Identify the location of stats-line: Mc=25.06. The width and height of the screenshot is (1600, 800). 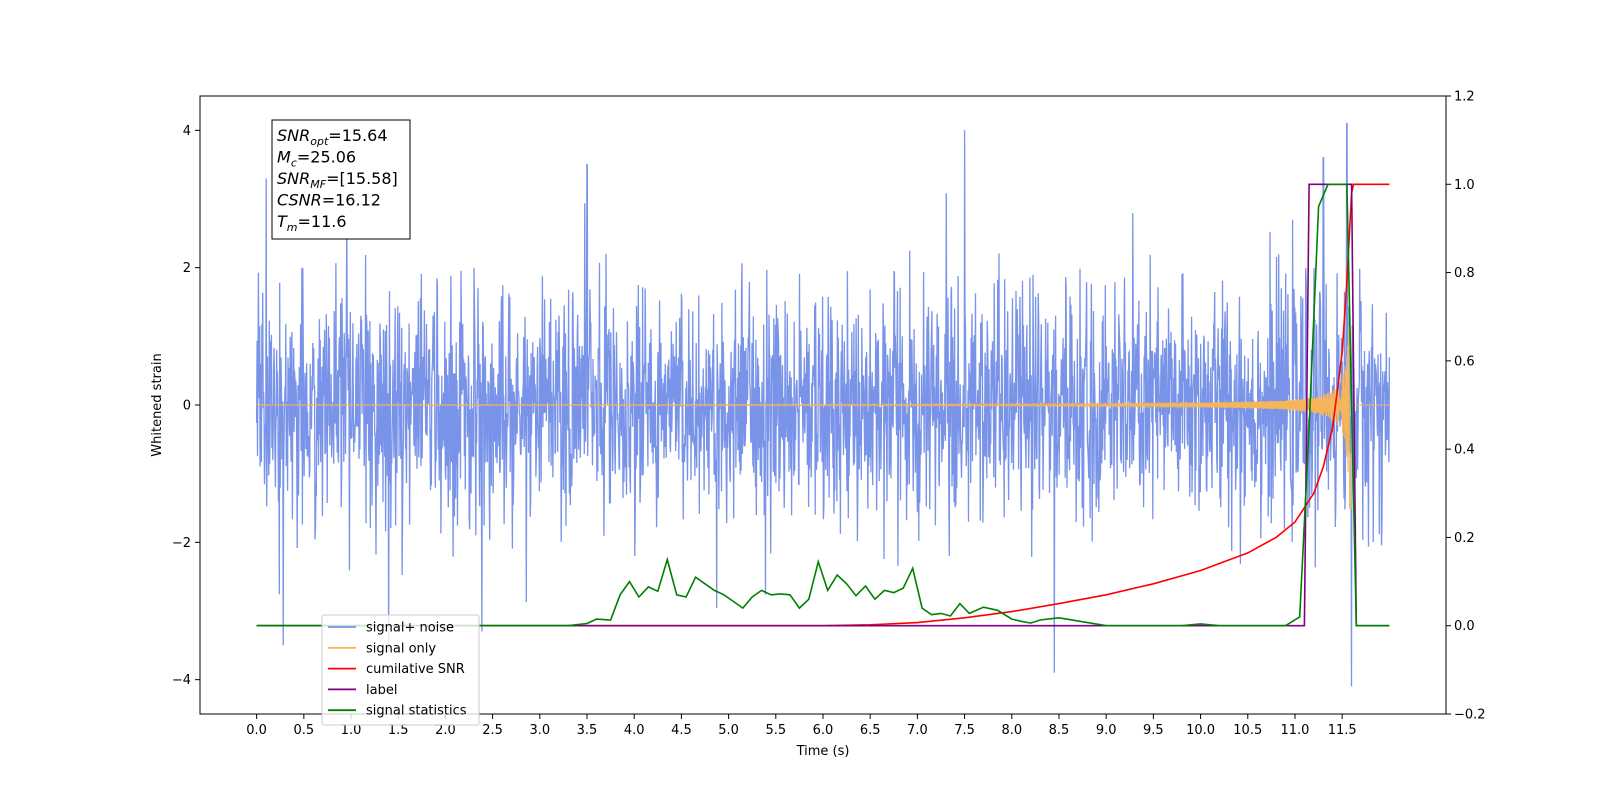
(316, 159).